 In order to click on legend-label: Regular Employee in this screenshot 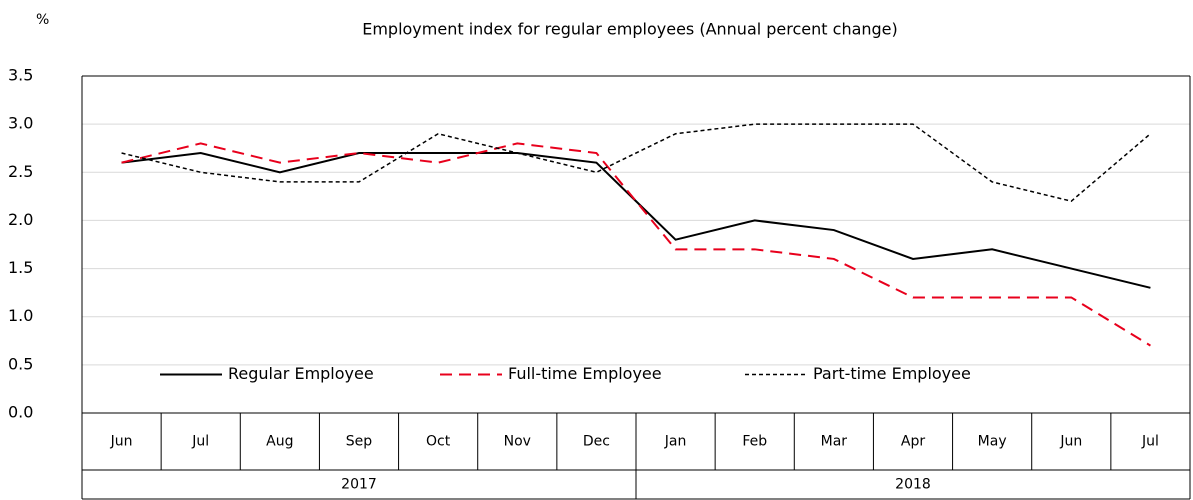, I will do `click(301, 373)`.